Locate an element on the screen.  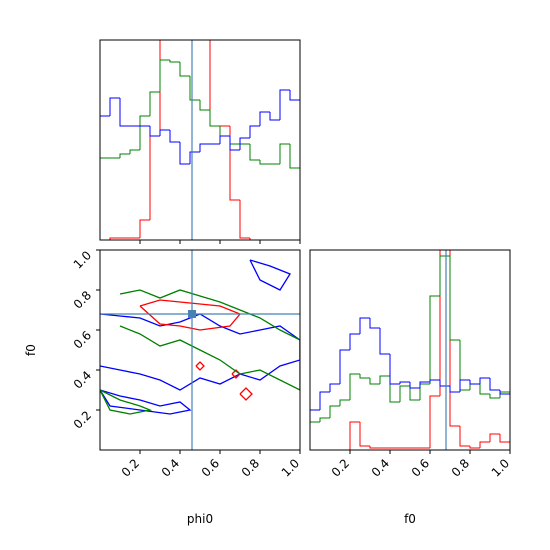
y-tick-label: 0.8 is located at coordinates (82, 299).